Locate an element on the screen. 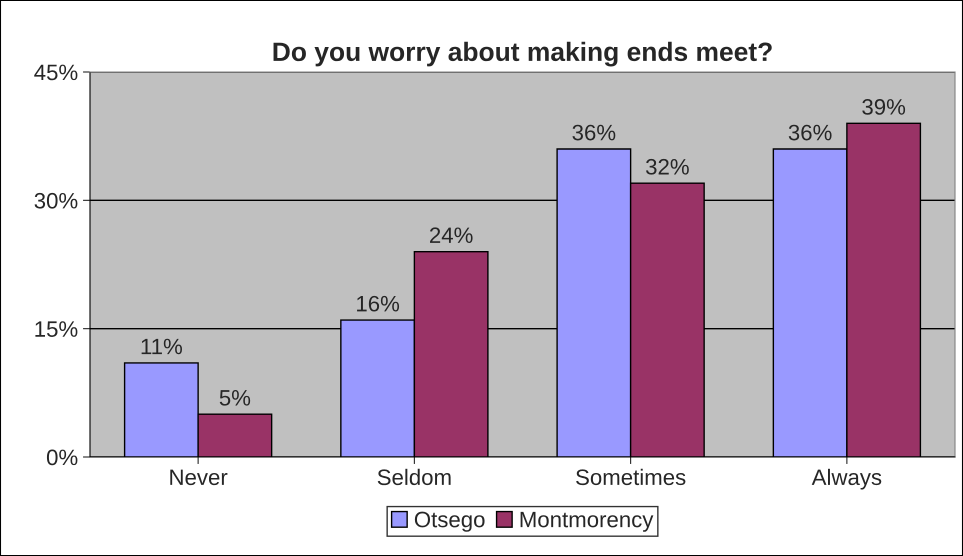 Image resolution: width=963 pixels, height=556 pixels. data-label: 32% is located at coordinates (667, 166).